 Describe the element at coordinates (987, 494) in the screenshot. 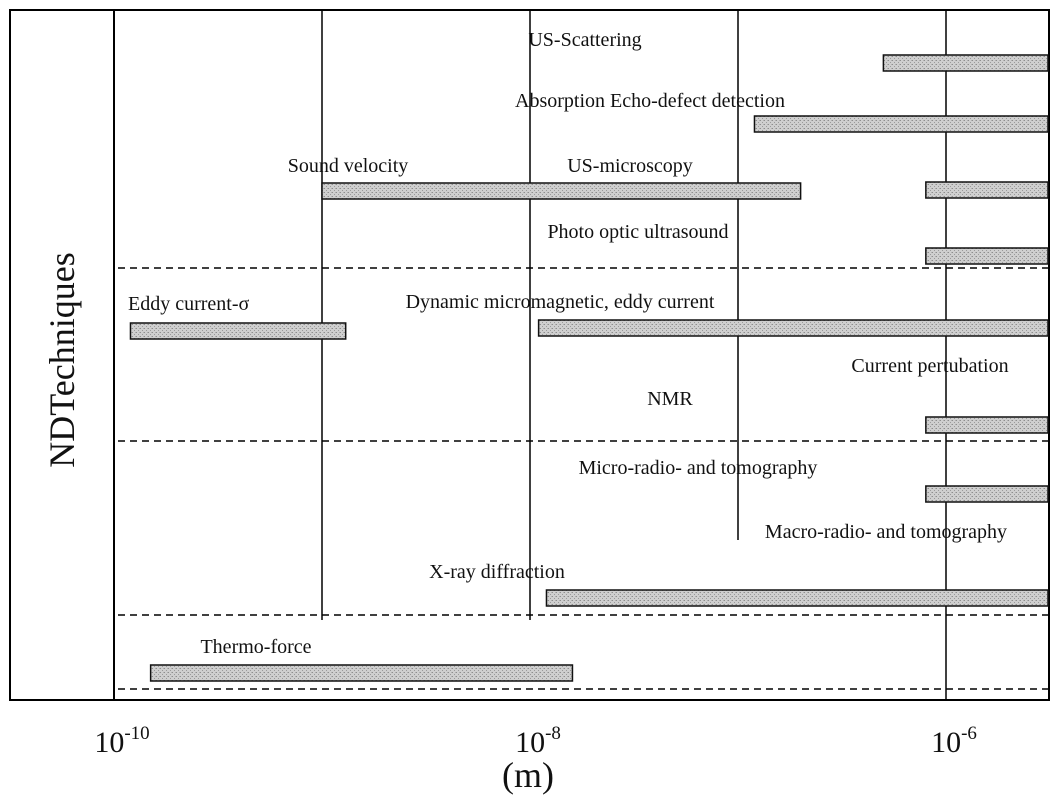

I see `bar-micro-radio-and-tomography` at that location.